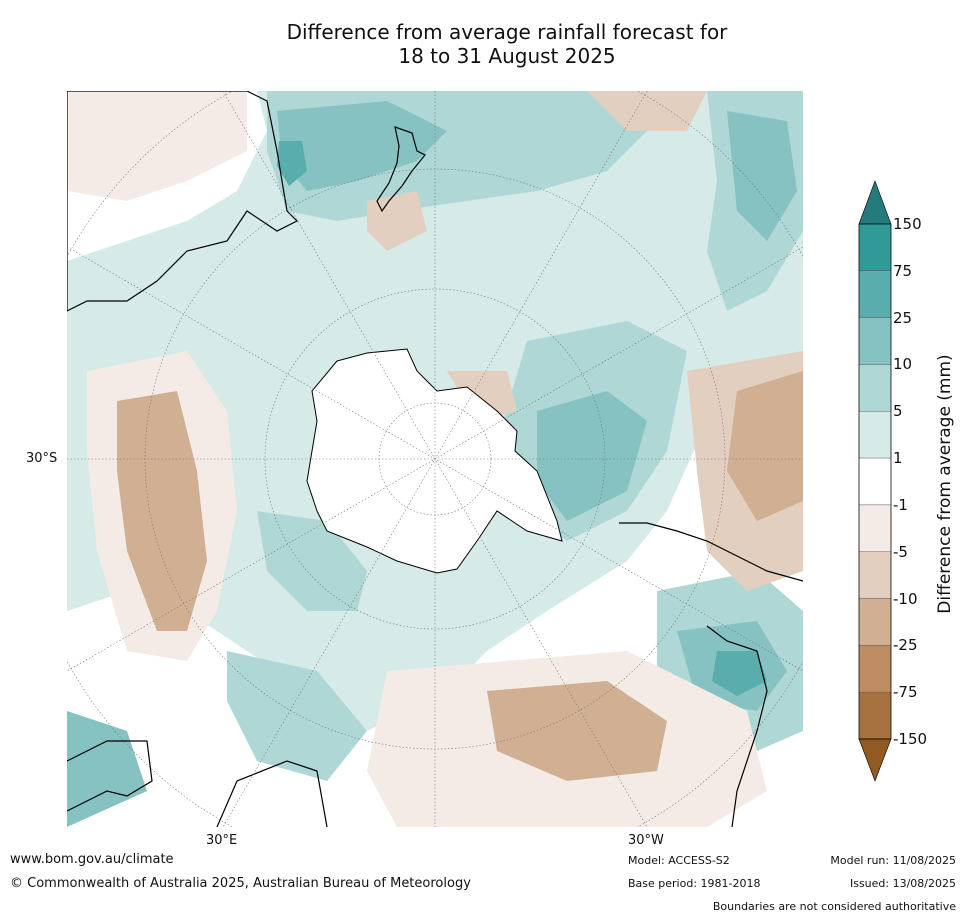  I want to click on colorbar-tick-label: 150, so click(907, 224).